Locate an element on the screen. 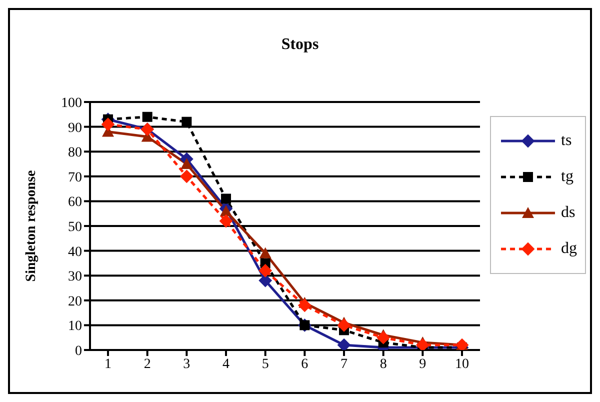 The image size is (600, 402). legend-label: ts is located at coordinates (566, 141).